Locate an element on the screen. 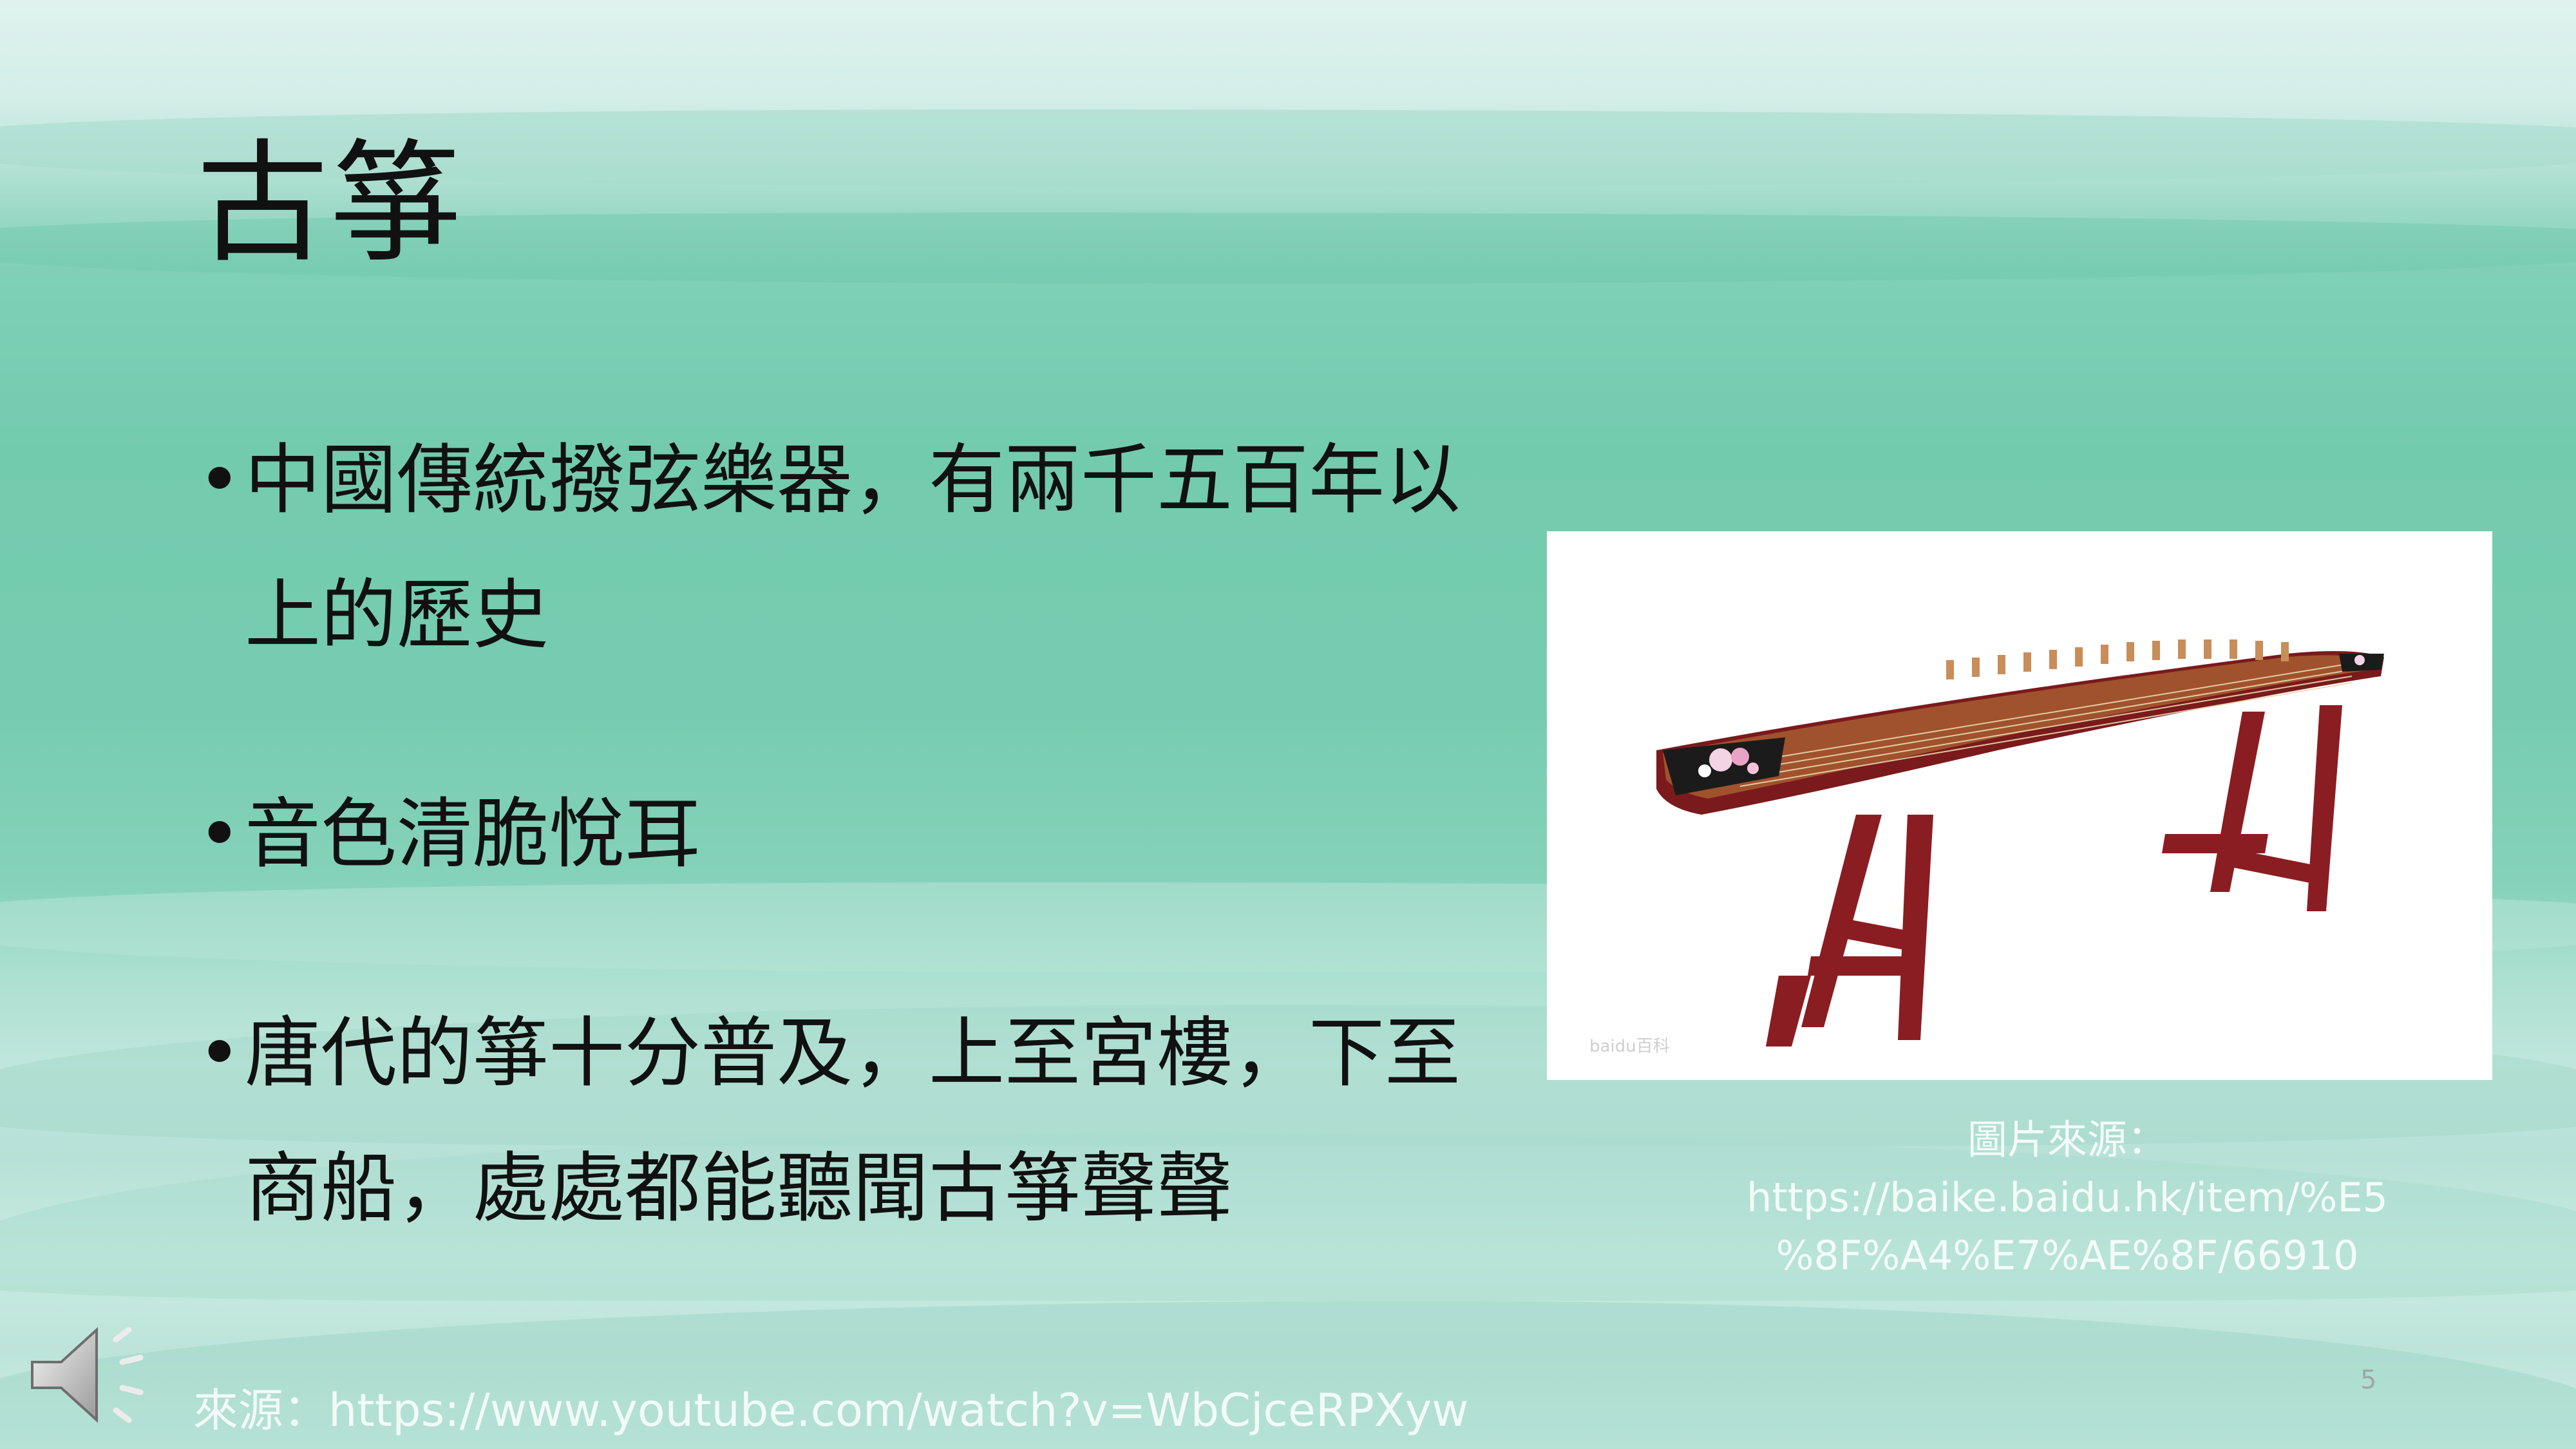 The image size is (2576, 1449). image-credit-url: %8F%A4%E7%AE%8F/66910 is located at coordinates (2068, 1255).